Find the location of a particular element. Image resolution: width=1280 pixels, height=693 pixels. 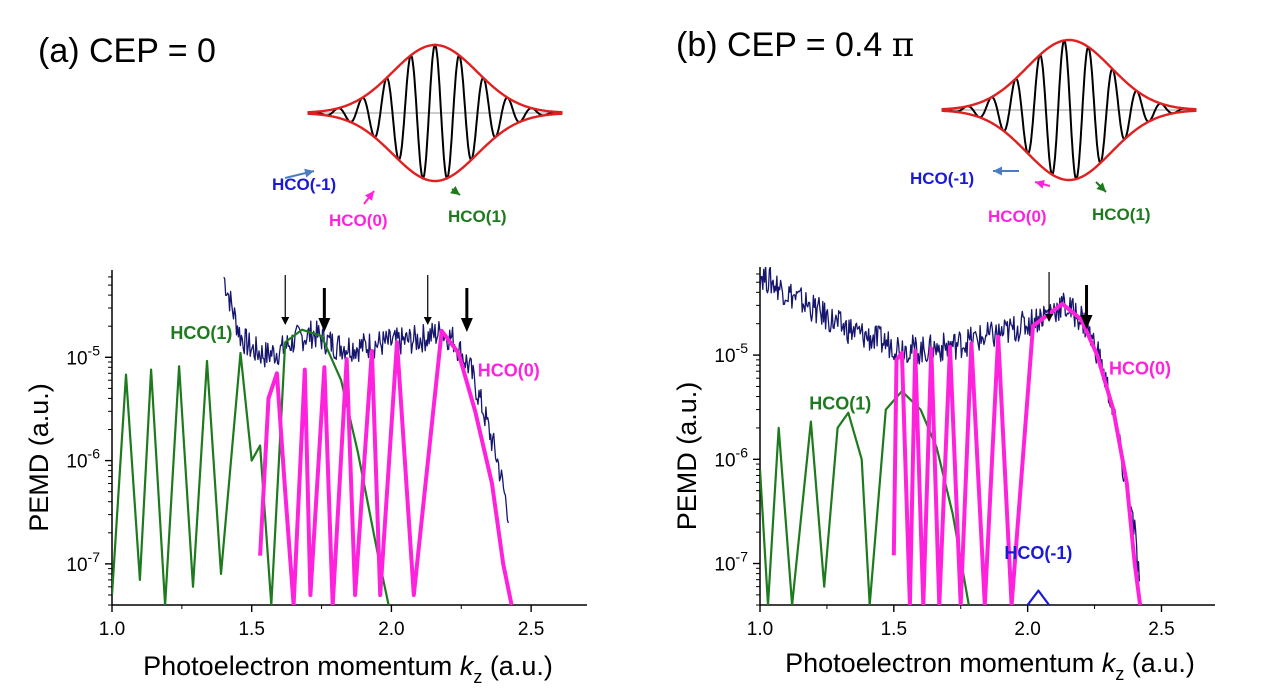

panel-title-text: (a) CEP = 0 is located at coordinates (127, 51).